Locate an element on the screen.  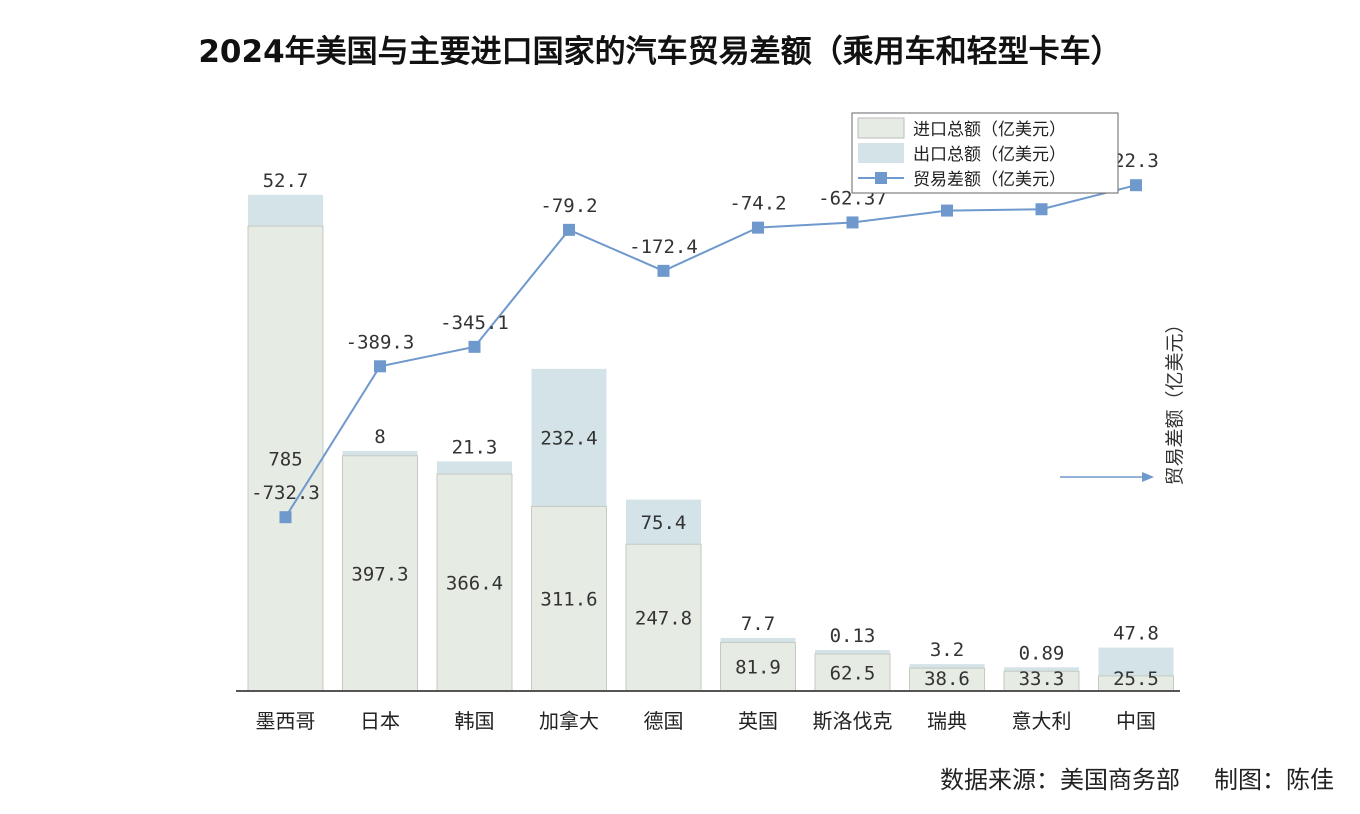
category-label: 德国 is located at coordinates (664, 721).